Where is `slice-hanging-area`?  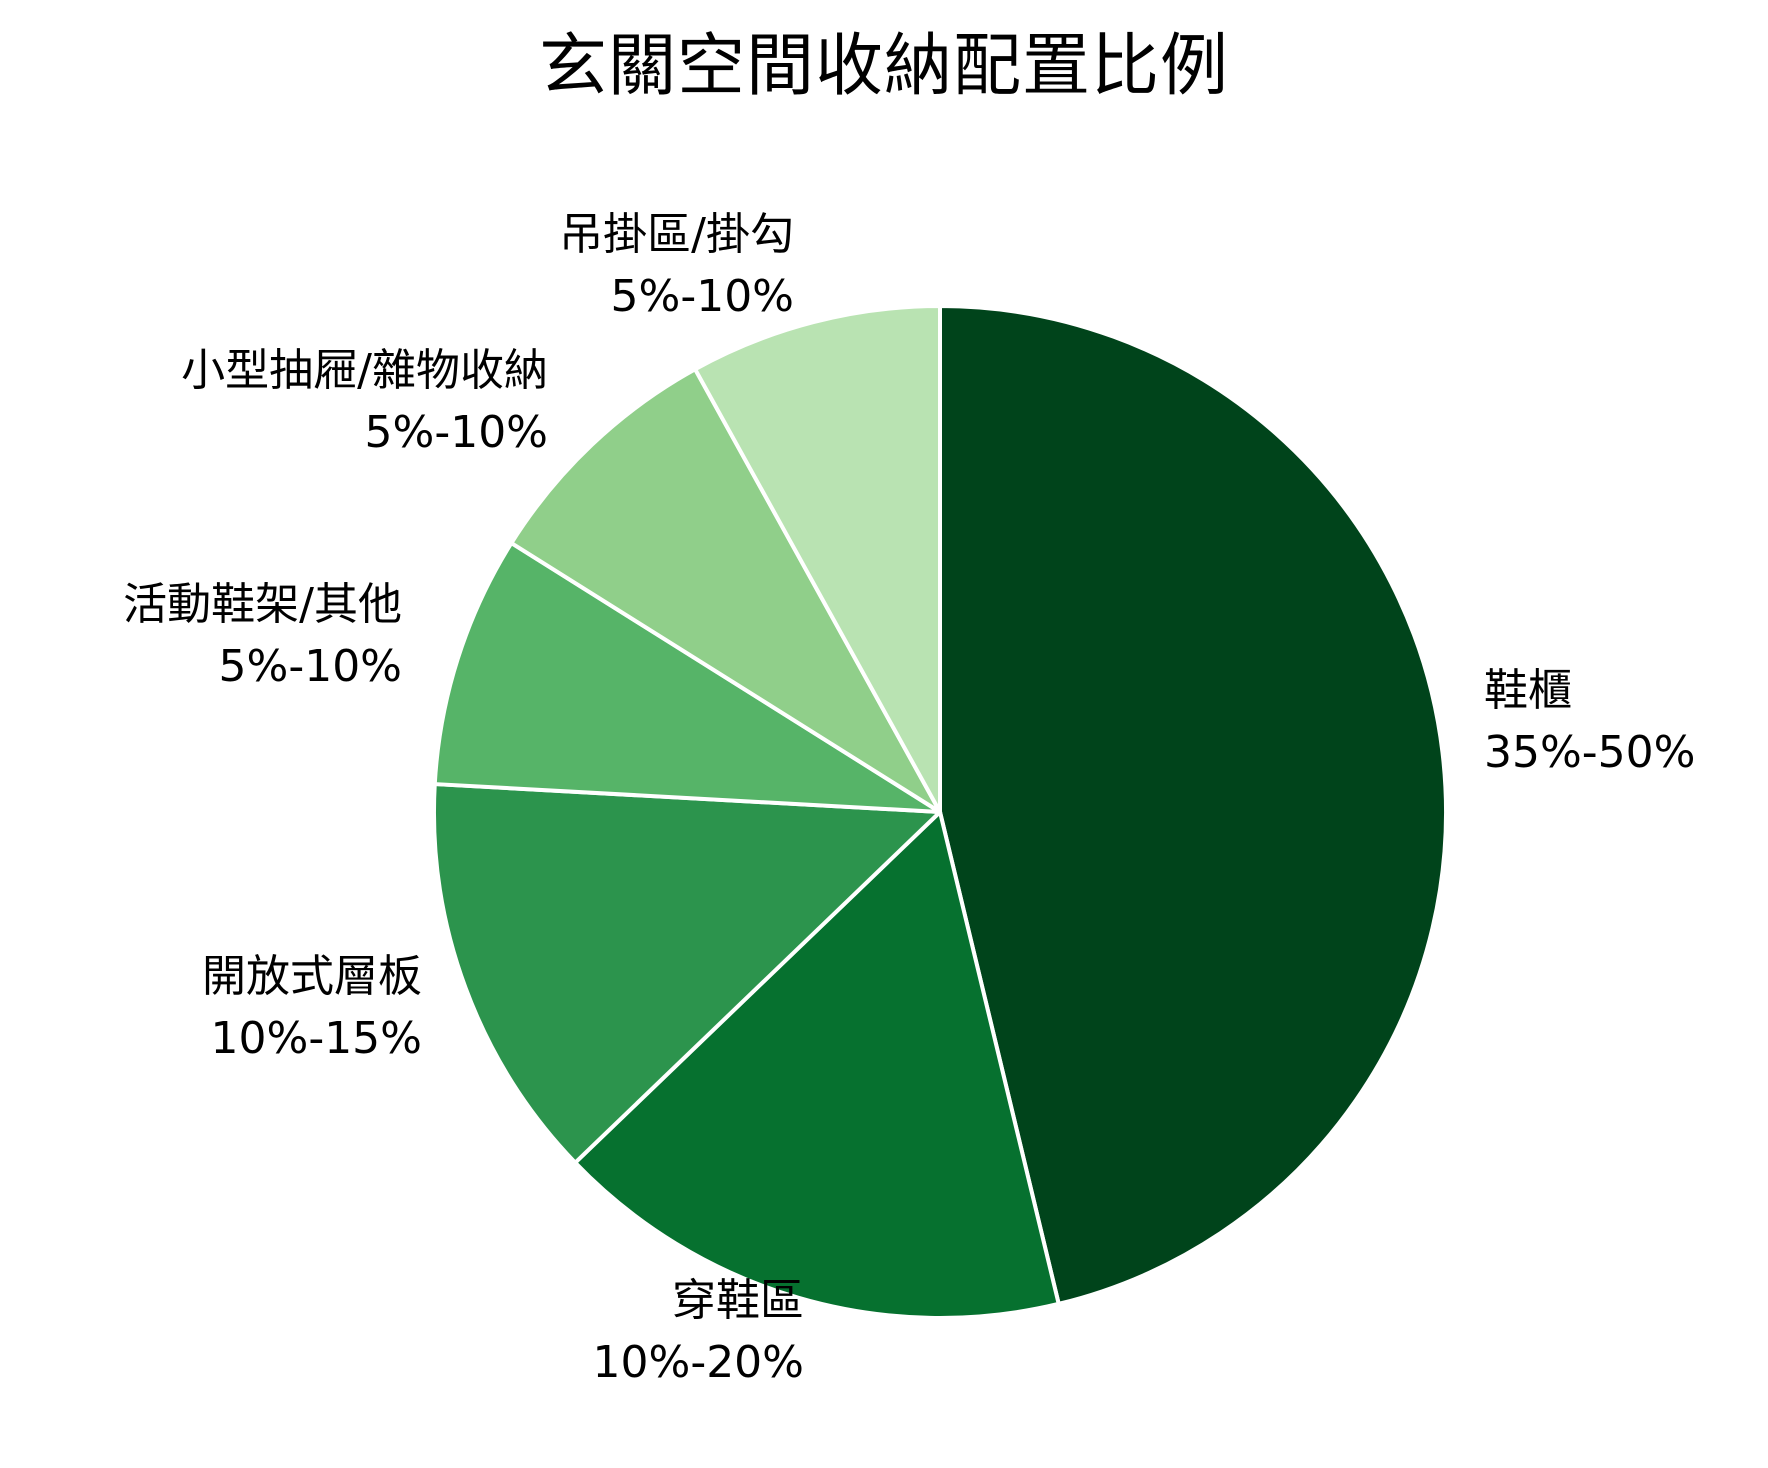 slice-hanging-area is located at coordinates (817, 559).